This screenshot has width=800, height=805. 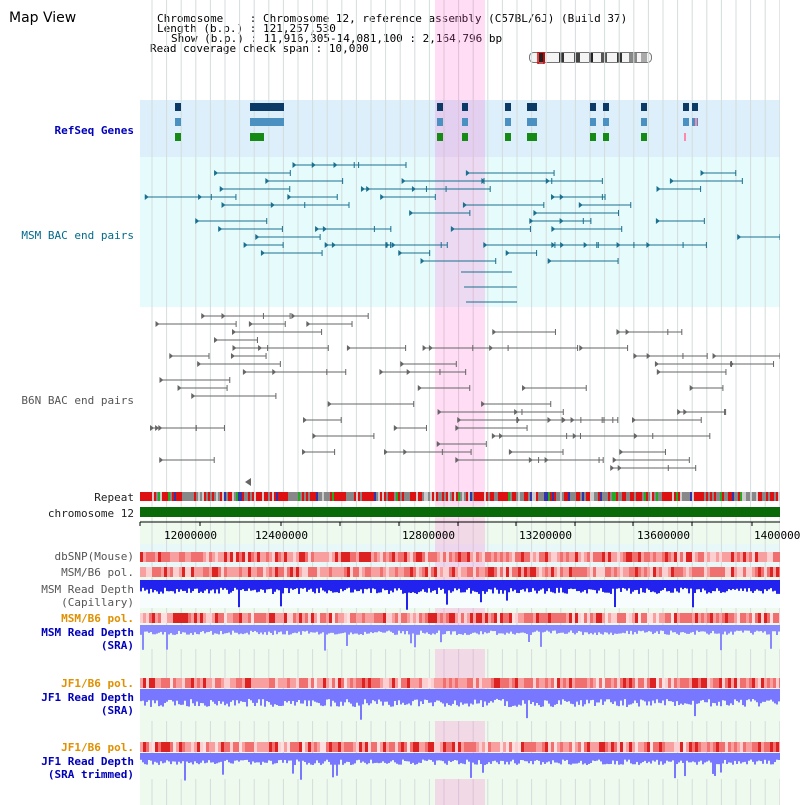 I want to click on header-key: Length (b.p.), so click(x=200, y=28).